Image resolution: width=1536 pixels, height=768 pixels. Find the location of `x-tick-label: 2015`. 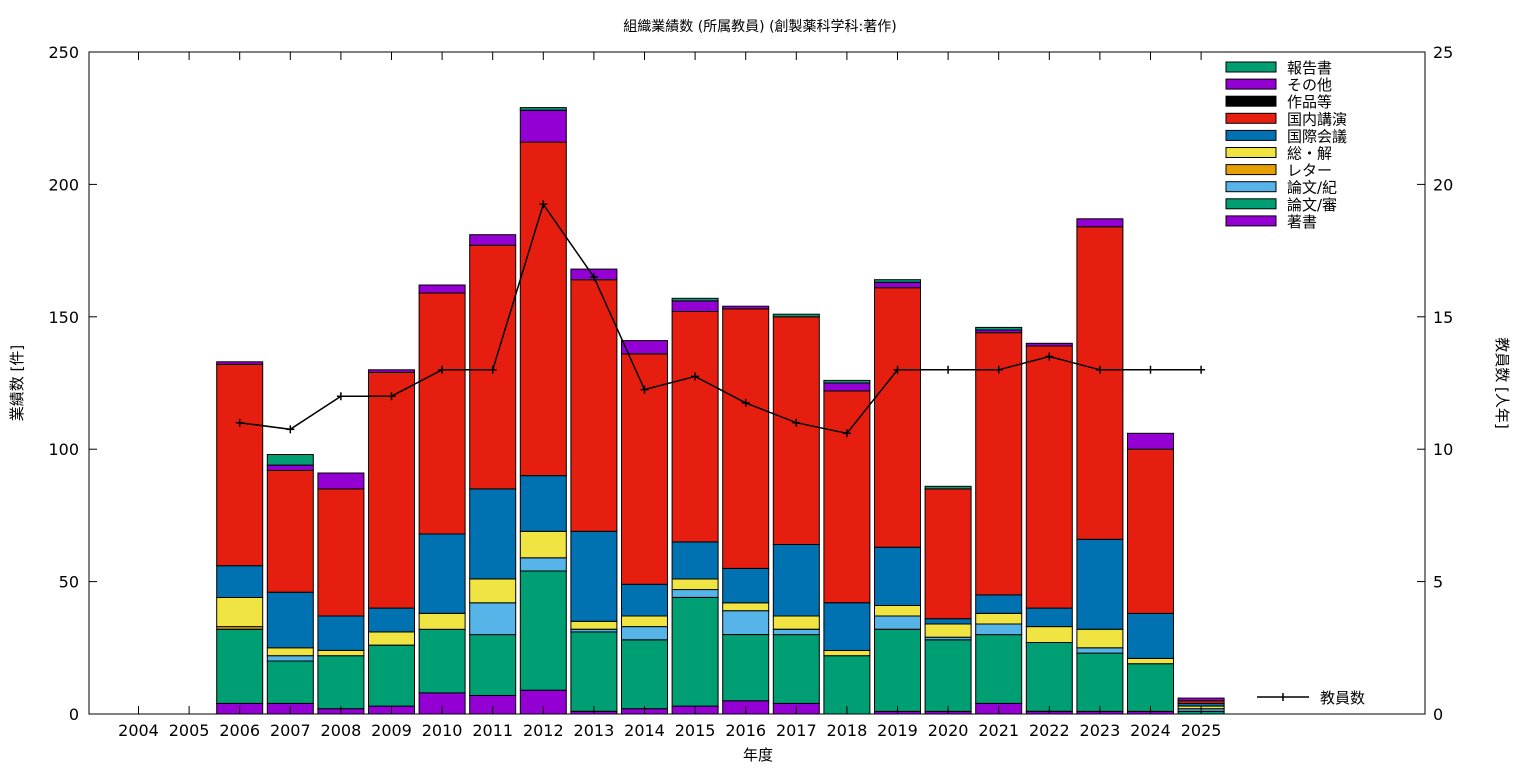

x-tick-label: 2015 is located at coordinates (695, 730).